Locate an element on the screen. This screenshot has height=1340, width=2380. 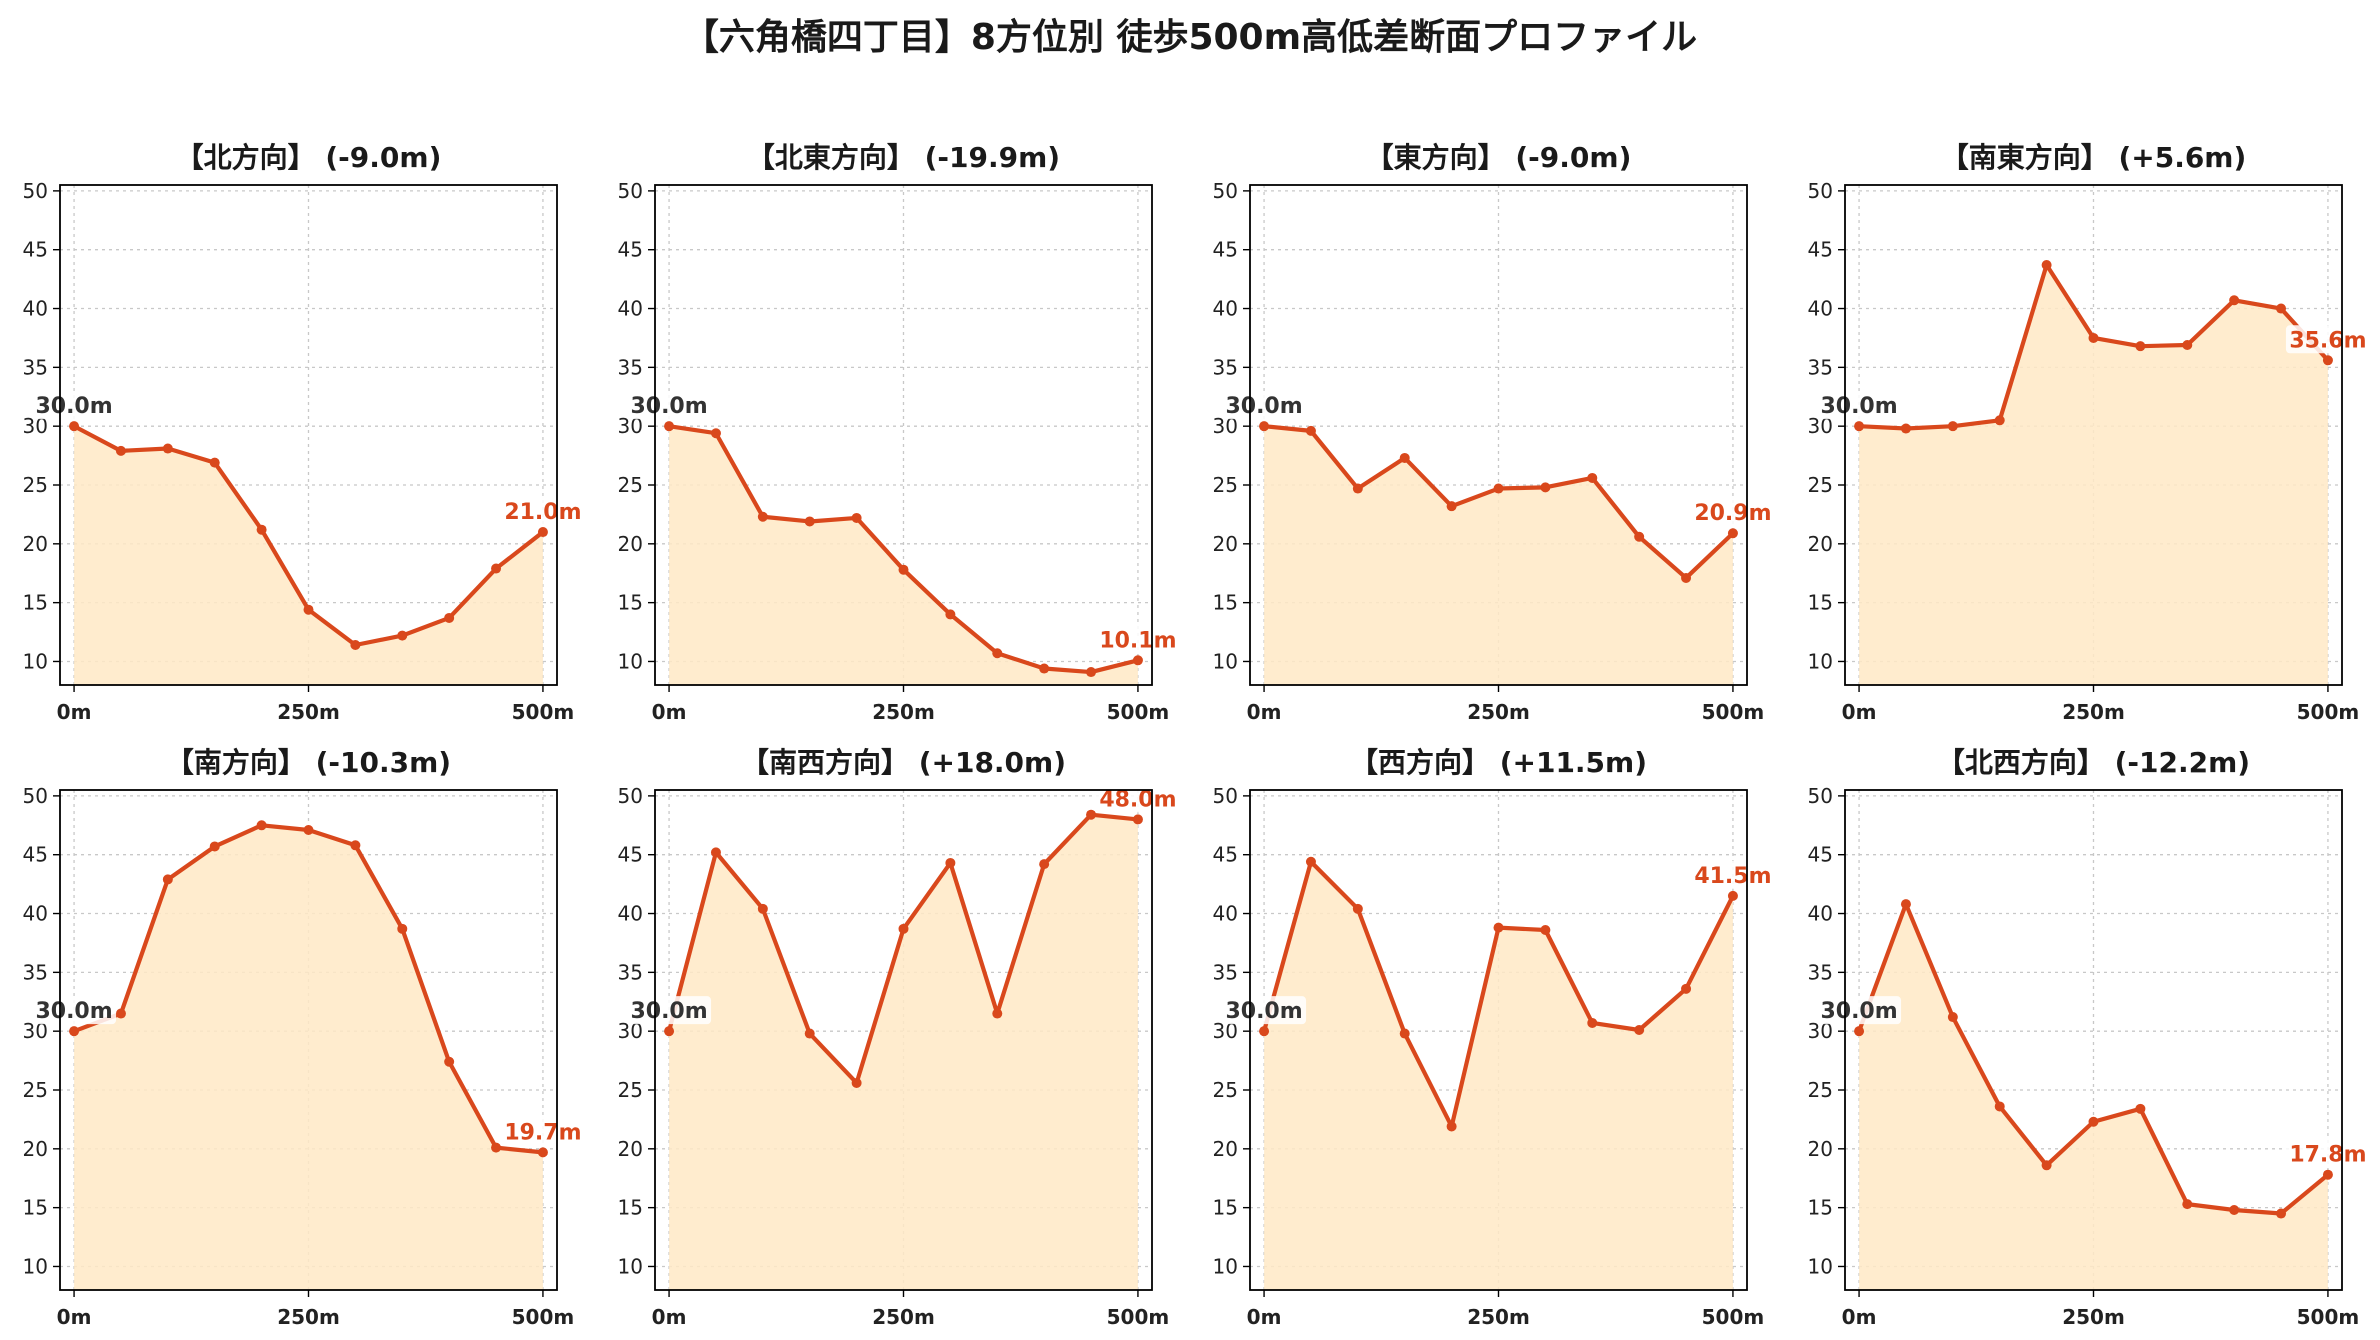
panel-title: 【北西方向】 (-12.2m) is located at coordinates (2093, 762).